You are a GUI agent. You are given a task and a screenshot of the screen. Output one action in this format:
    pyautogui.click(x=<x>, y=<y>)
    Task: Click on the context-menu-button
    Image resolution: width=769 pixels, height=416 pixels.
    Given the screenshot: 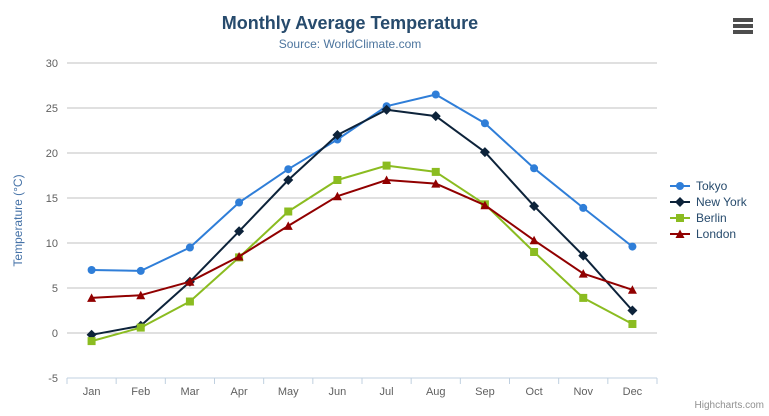 What is the action you would take?
    pyautogui.click(x=743, y=26)
    